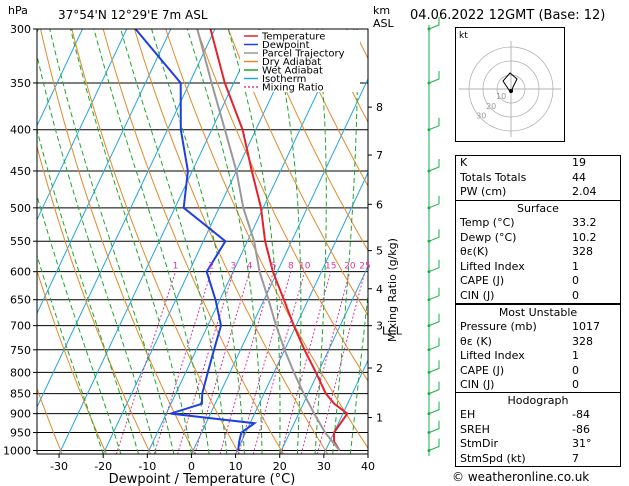 This screenshot has height=486, width=629. I want to click on x-tick-label: 40, so click(368, 466).